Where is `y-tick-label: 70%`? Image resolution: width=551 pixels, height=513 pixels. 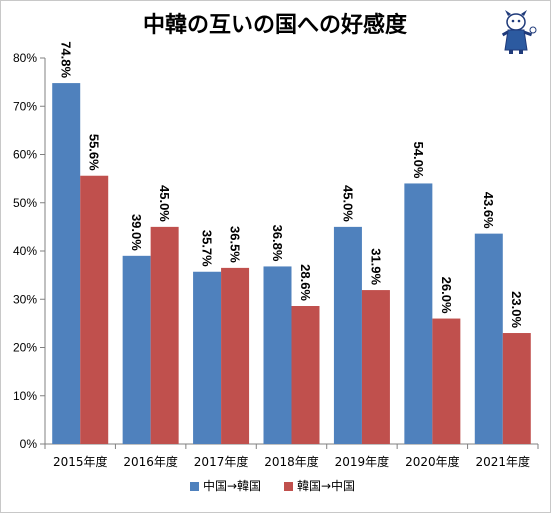 y-tick-label: 70% is located at coordinates (25, 106).